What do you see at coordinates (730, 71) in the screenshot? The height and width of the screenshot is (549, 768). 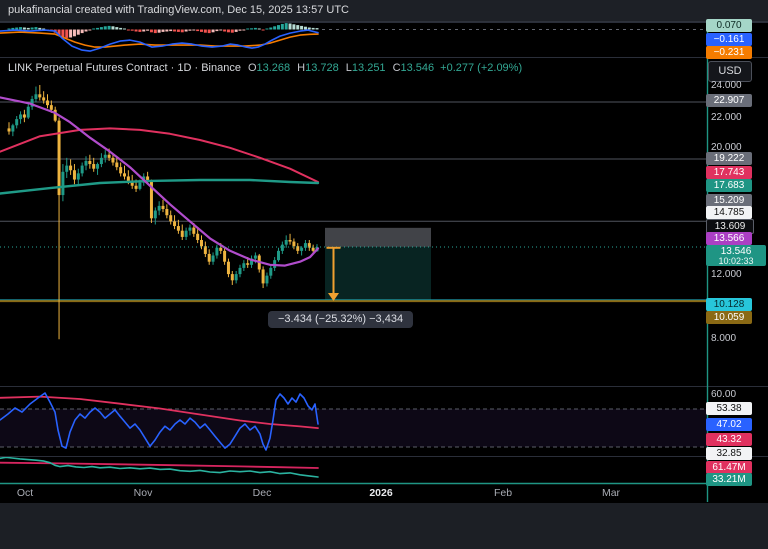 I see `currency-selector: USD` at bounding box center [730, 71].